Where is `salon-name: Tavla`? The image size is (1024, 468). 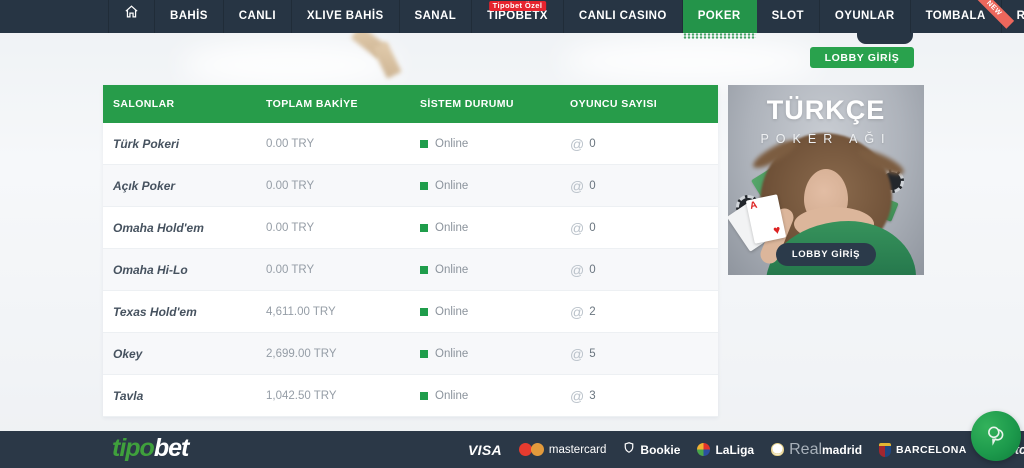 salon-name: Tavla is located at coordinates (128, 395).